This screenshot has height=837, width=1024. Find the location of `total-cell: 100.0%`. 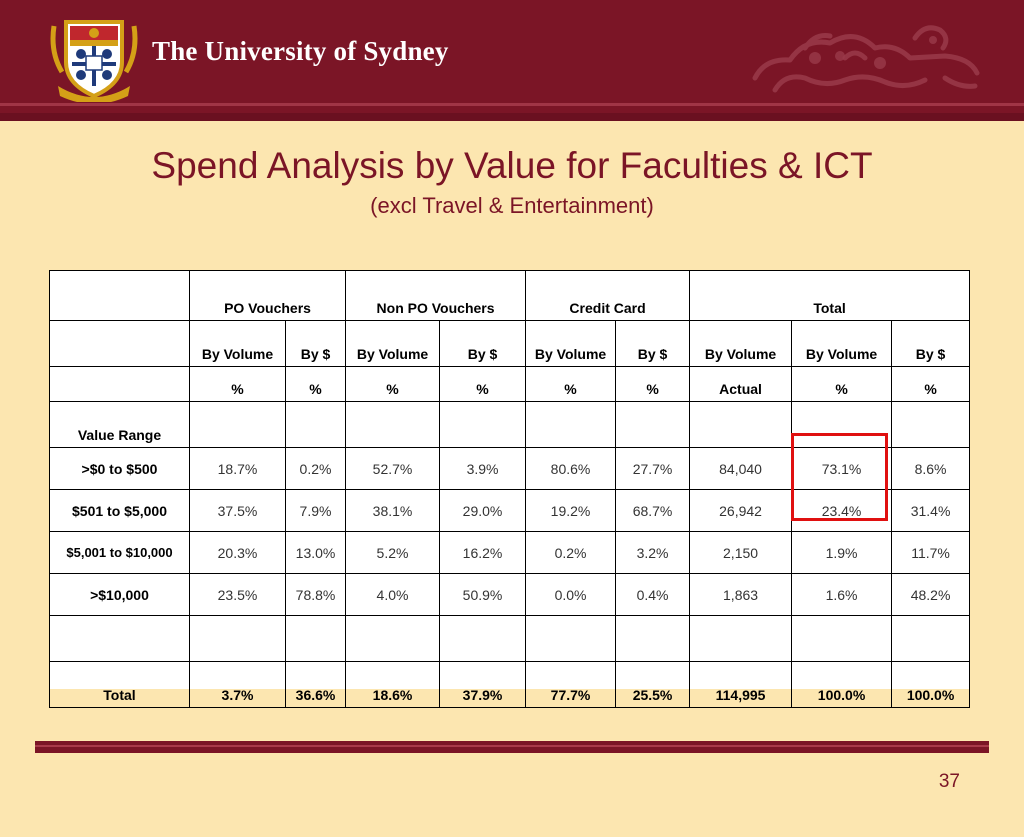

total-cell: 100.0% is located at coordinates (842, 684).